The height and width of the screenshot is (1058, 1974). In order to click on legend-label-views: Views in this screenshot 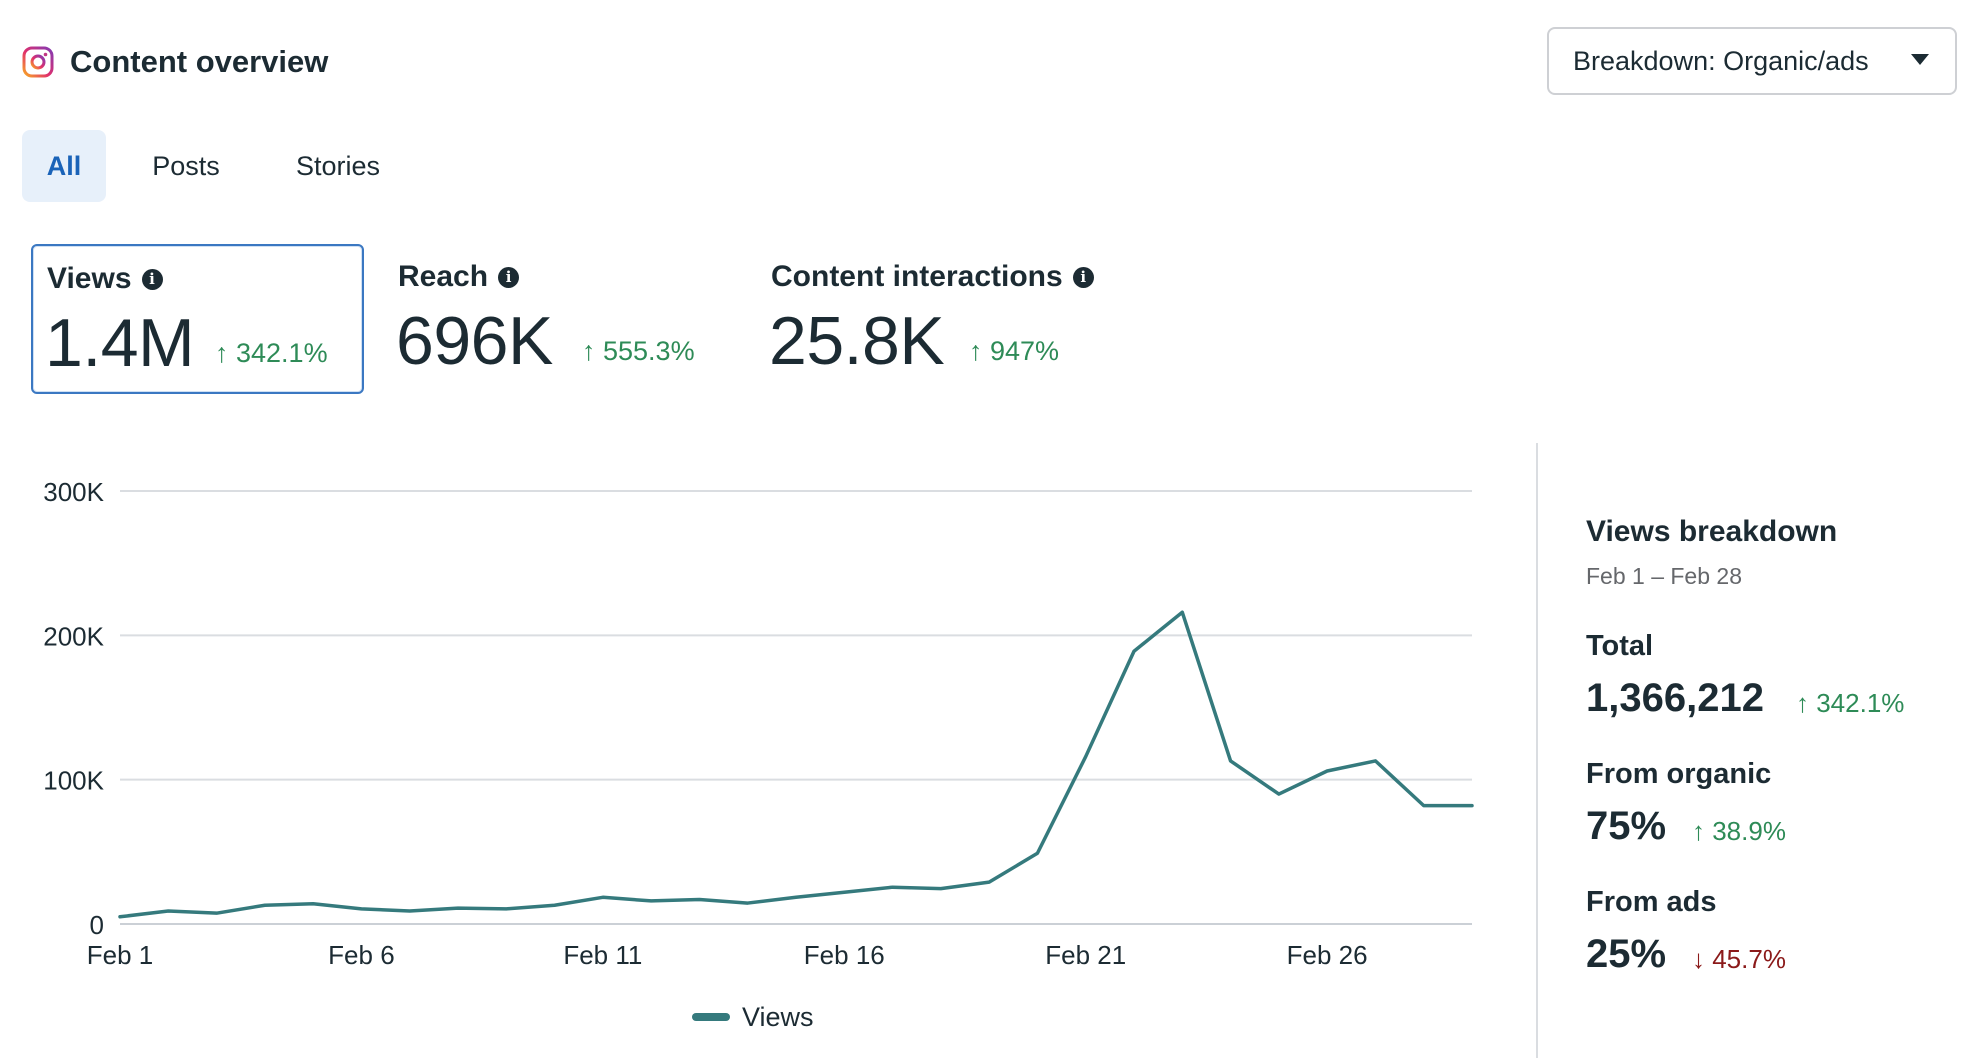, I will do `click(778, 1017)`.